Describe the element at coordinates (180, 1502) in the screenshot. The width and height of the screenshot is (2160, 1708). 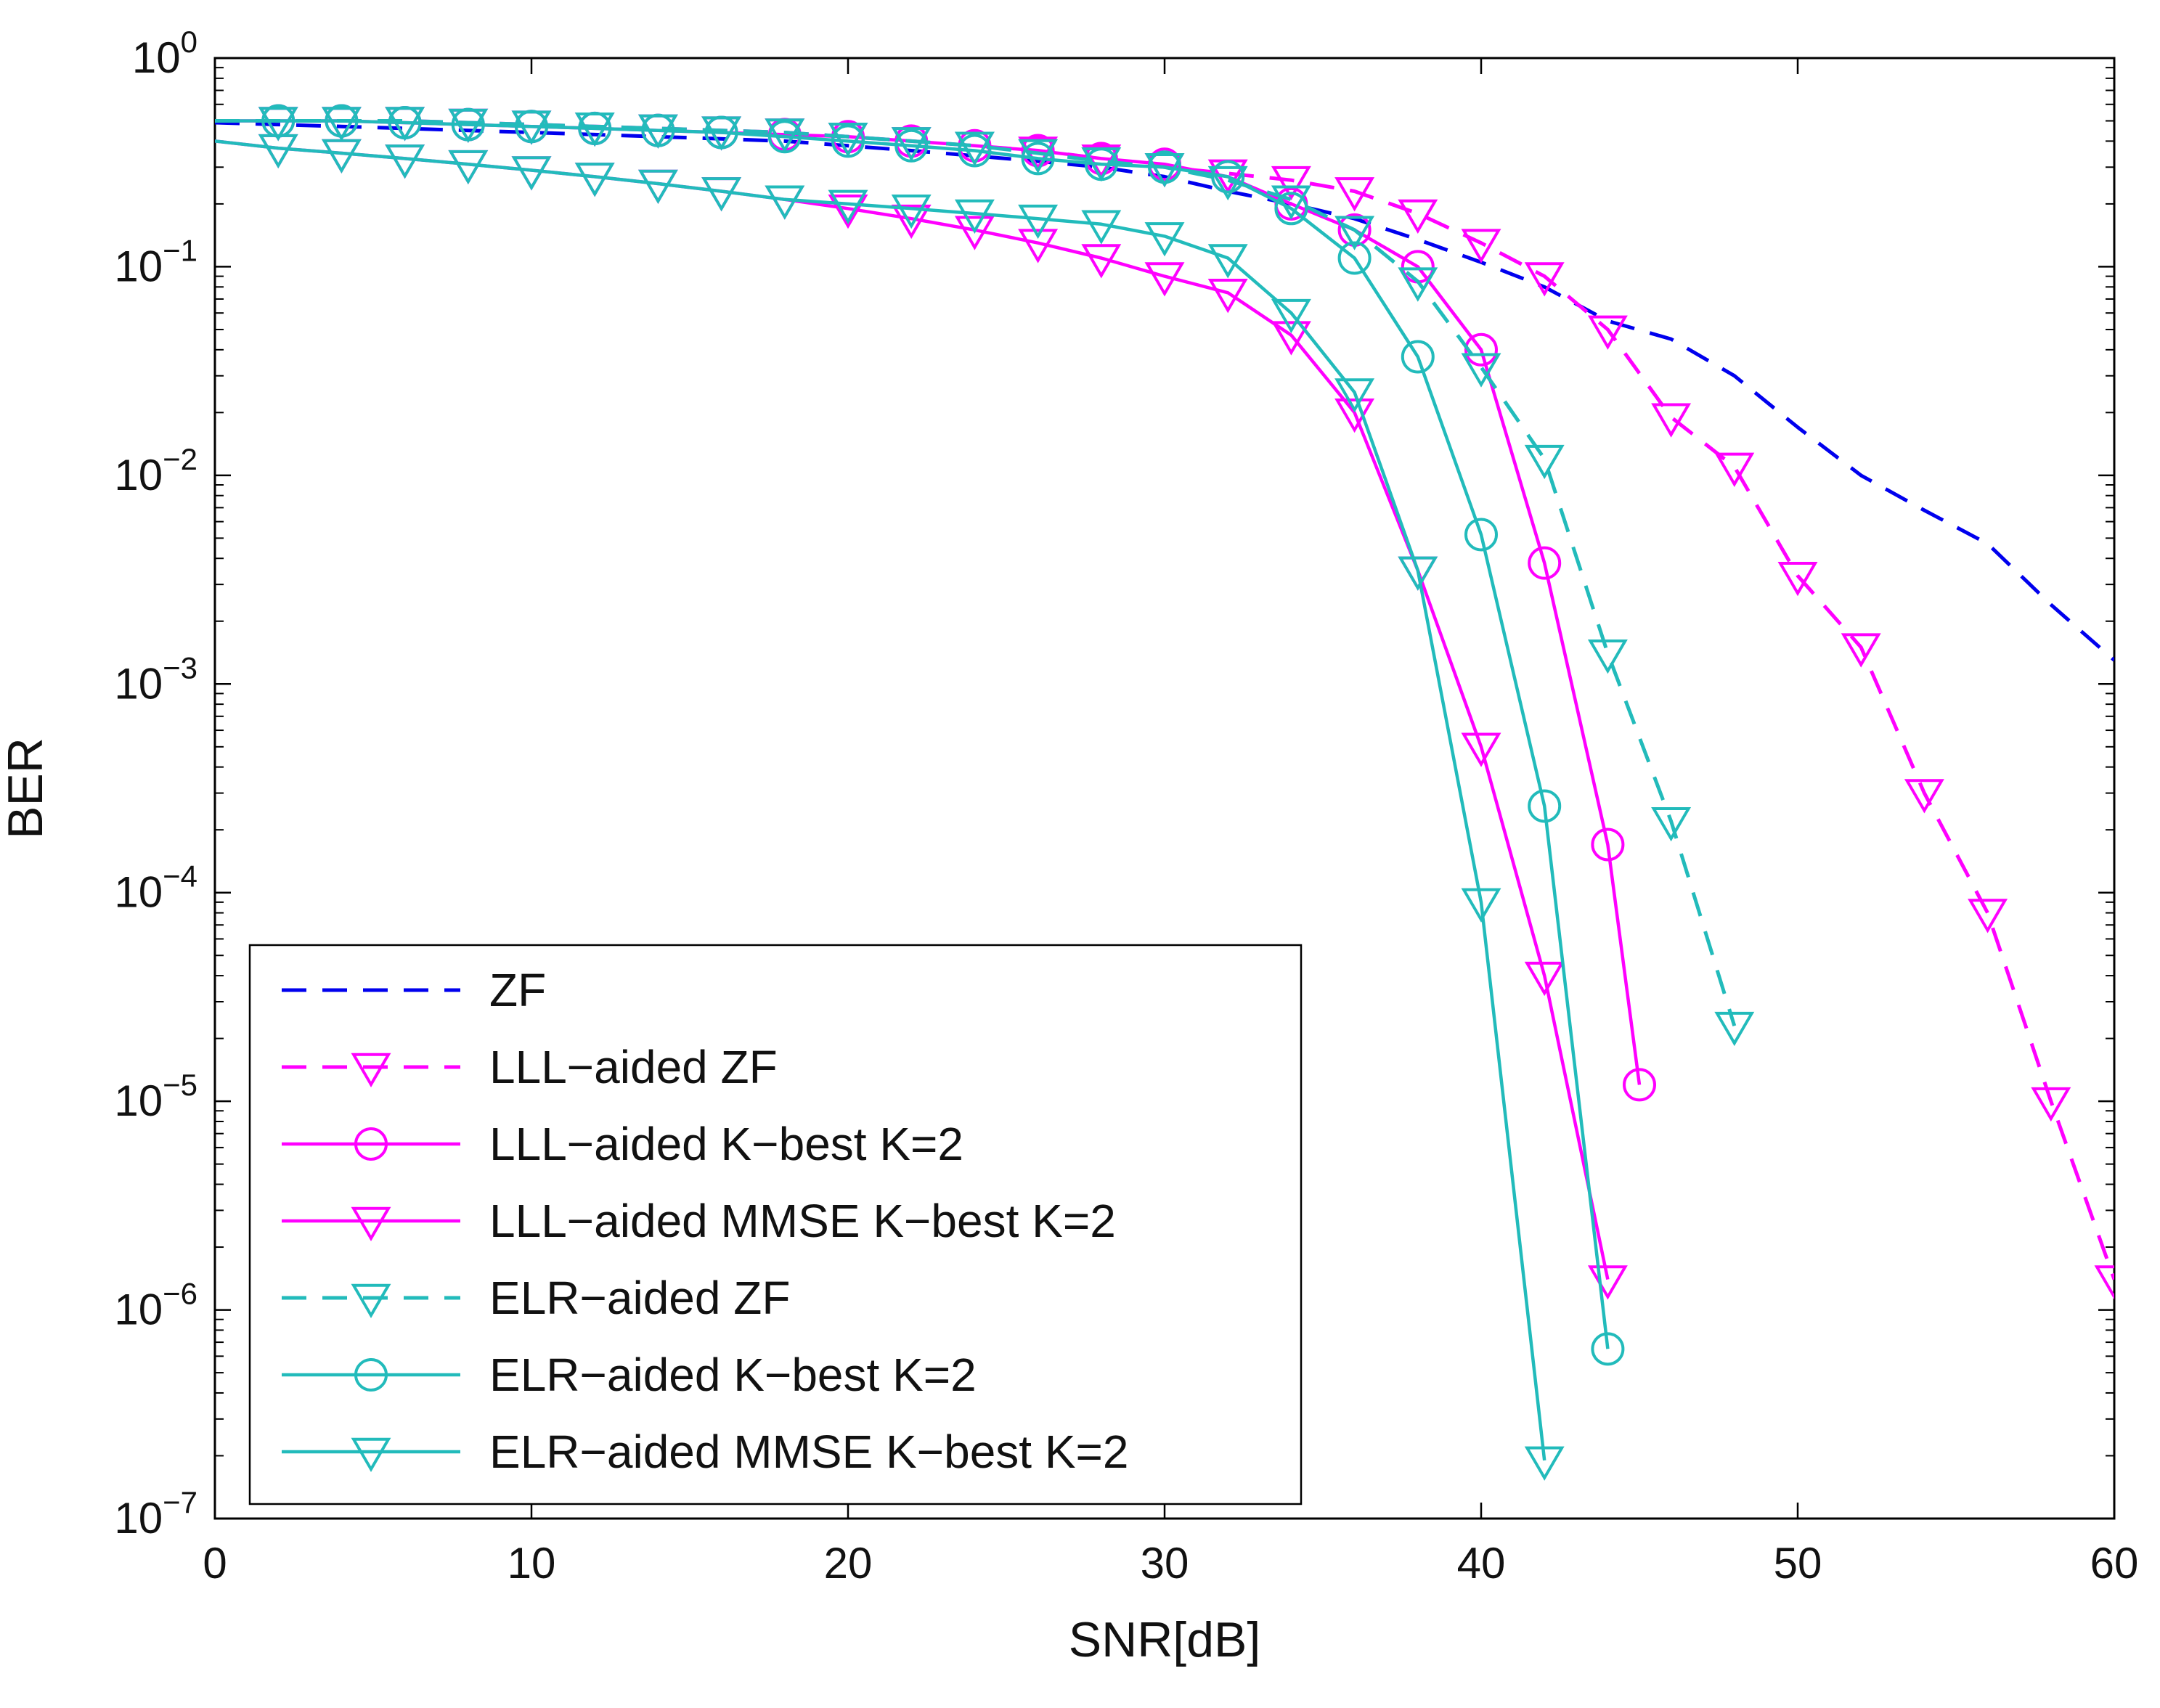
I see `y-tick-exponent: −7` at that location.